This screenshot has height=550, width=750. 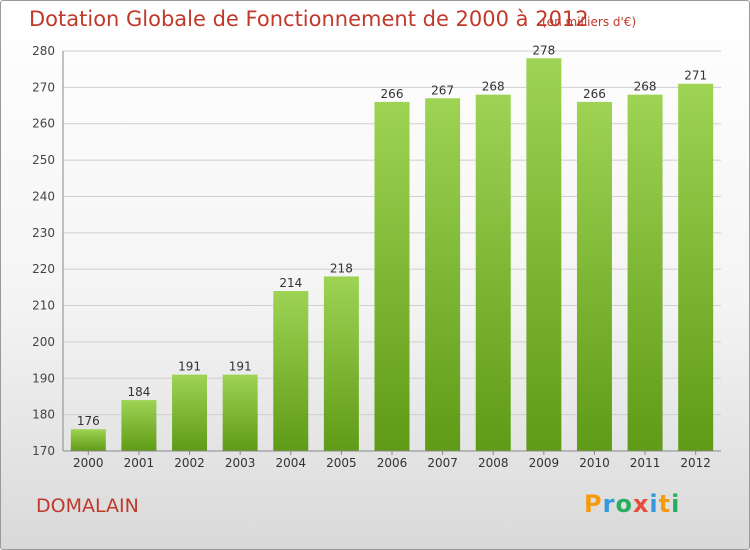 I want to click on data-label: 267, so click(x=442, y=90).